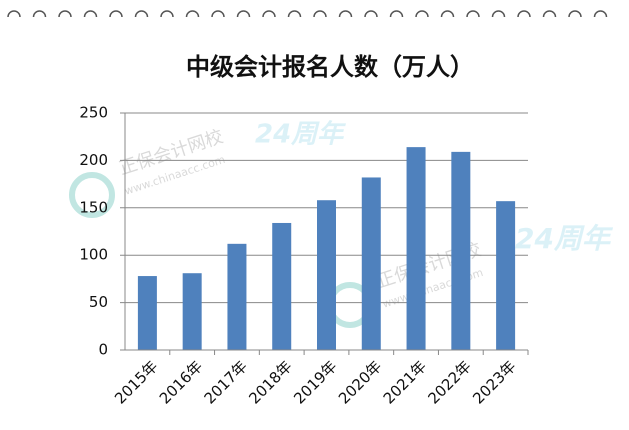  I want to click on y-tick-label: 50, so click(98, 302).